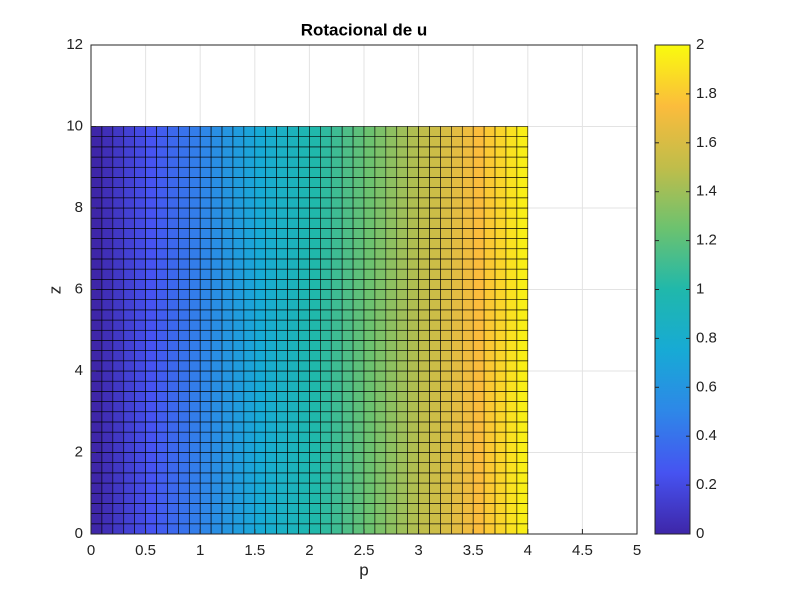 The width and height of the screenshot is (800, 600). What do you see at coordinates (528, 550) in the screenshot?
I see `x-tick-label: 4` at bounding box center [528, 550].